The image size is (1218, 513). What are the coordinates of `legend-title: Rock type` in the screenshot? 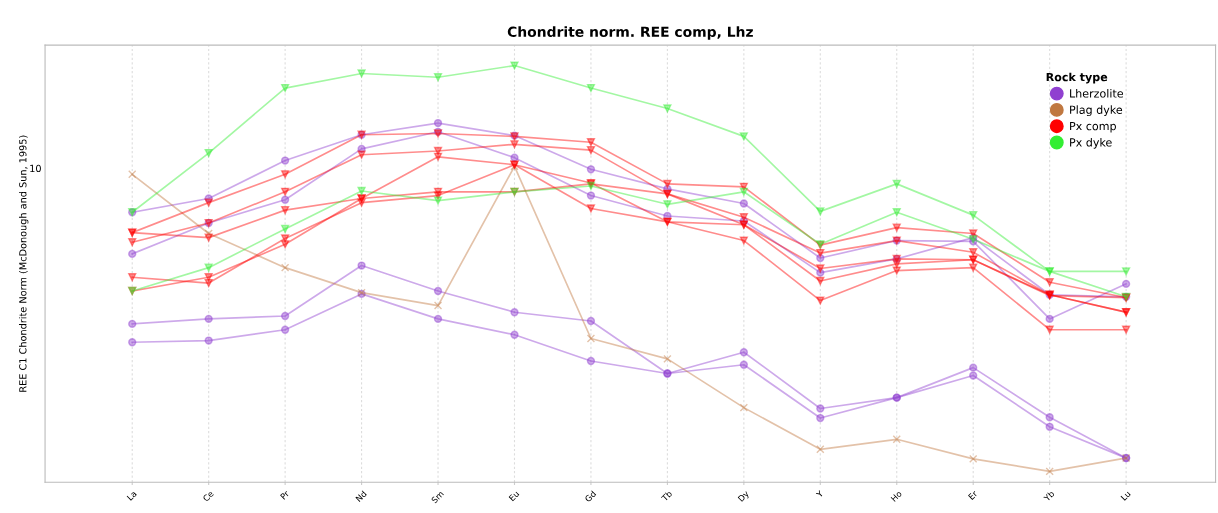 It's located at (1077, 78).